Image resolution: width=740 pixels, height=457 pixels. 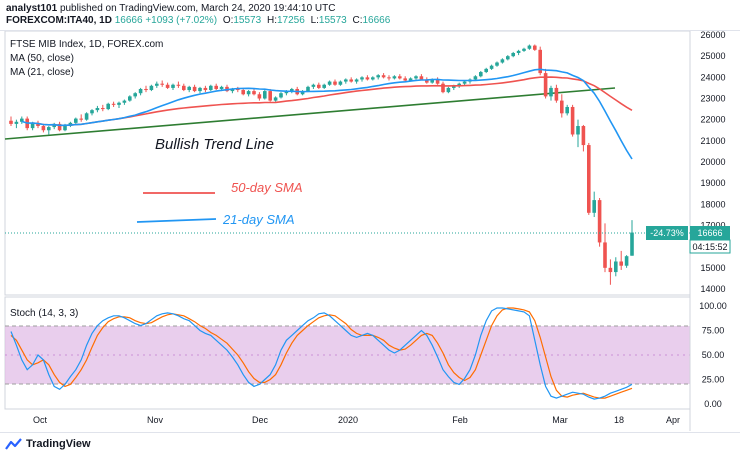 I want to click on stoch-axis-labels: 0.00 25.00 50.00 75.00 100.00, so click(x=713, y=355).